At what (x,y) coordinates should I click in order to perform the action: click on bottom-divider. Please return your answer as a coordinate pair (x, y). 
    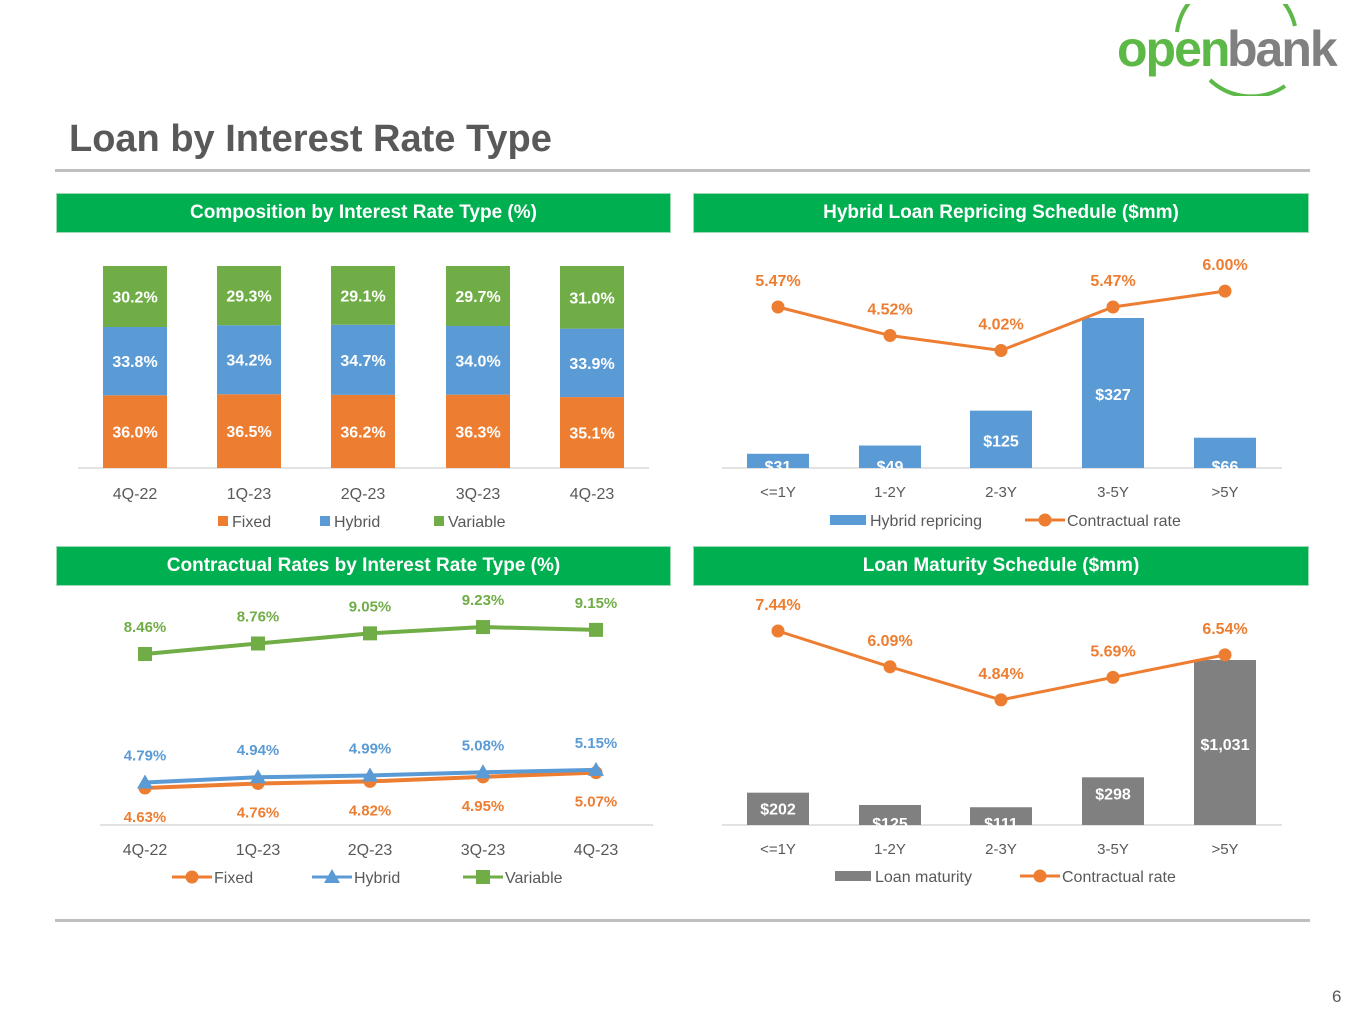
    Looking at the image, I should click on (682, 920).